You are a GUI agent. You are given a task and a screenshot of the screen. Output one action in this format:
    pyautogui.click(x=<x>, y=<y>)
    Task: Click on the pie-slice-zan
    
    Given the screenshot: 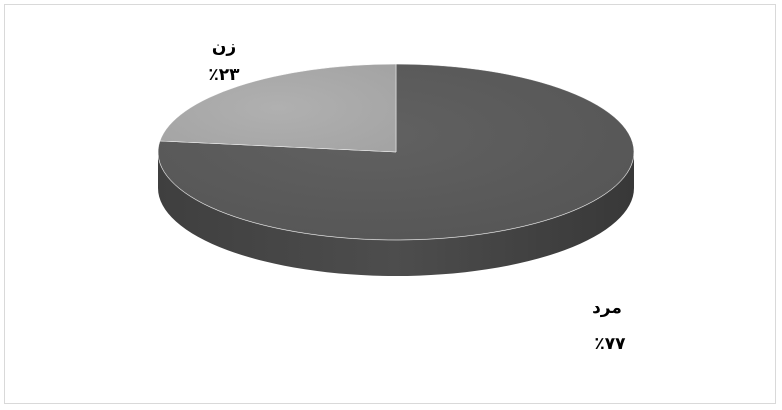 What is the action you would take?
    pyautogui.click(x=278, y=108)
    